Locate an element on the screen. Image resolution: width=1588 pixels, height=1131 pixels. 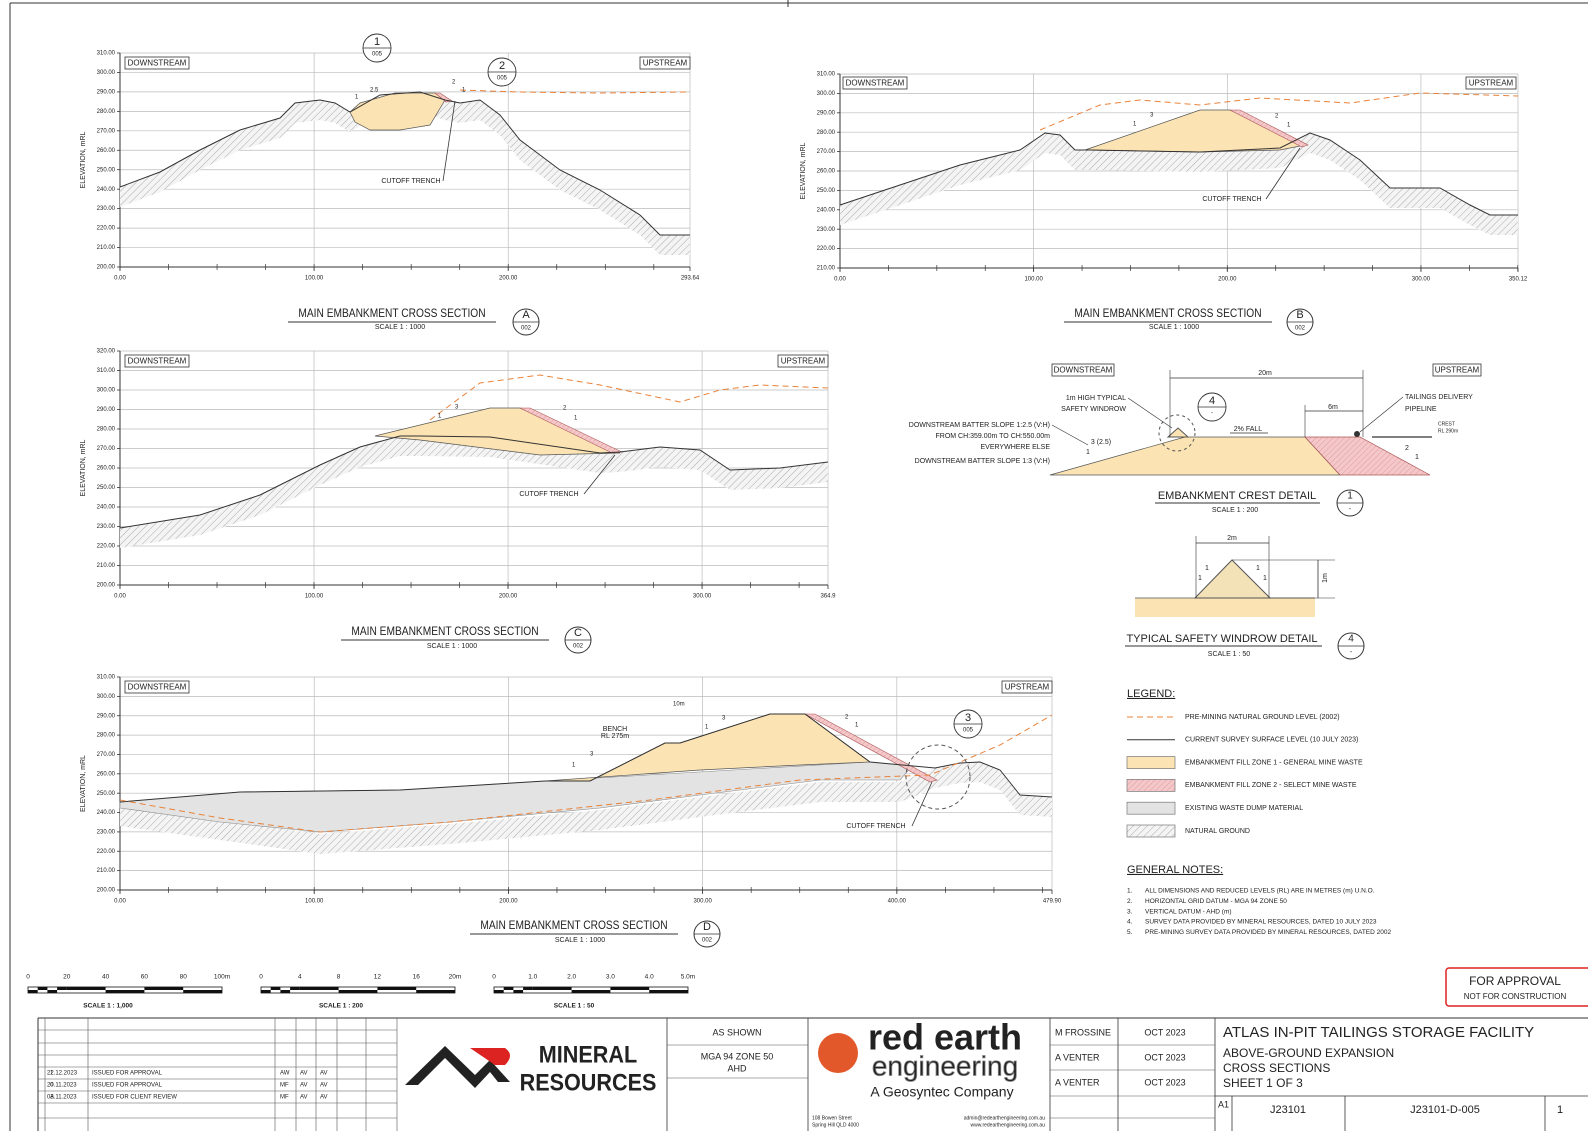
y-tick-label: 210.00 is located at coordinates (106, 566).